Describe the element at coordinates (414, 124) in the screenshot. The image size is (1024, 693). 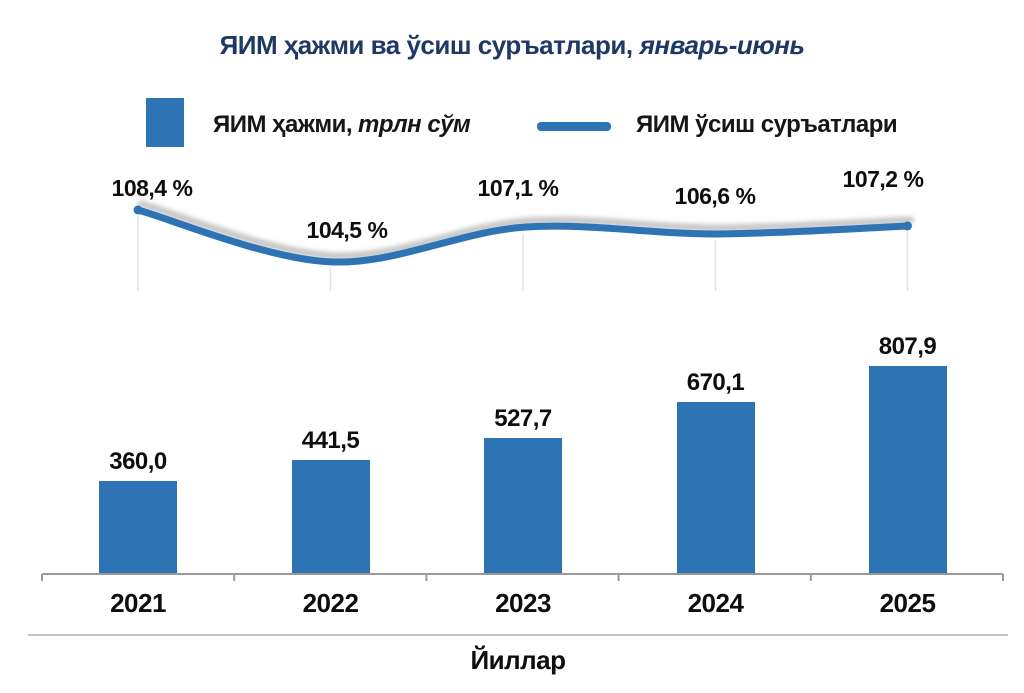
I see `legend-bars-unit: трлн сўм` at that location.